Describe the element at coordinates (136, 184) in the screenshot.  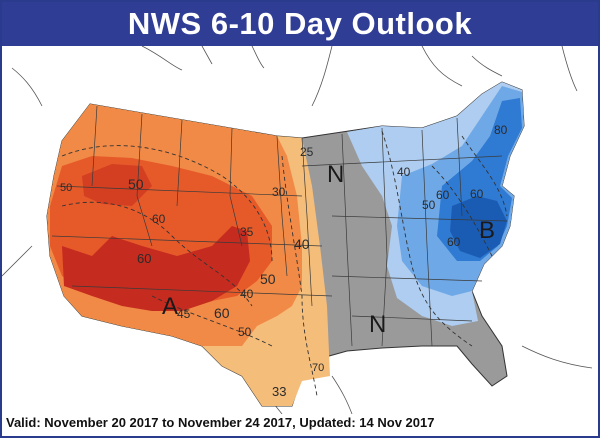
I see `contour-label-50-north: 50` at that location.